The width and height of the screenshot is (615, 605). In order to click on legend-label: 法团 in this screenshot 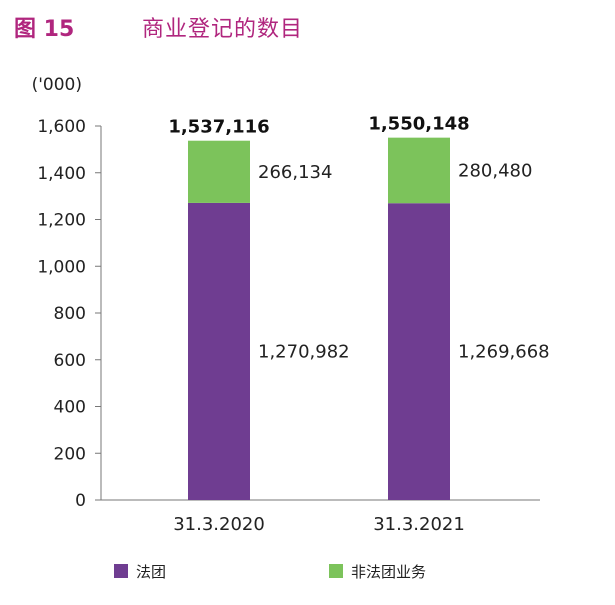, I will do `click(151, 572)`.